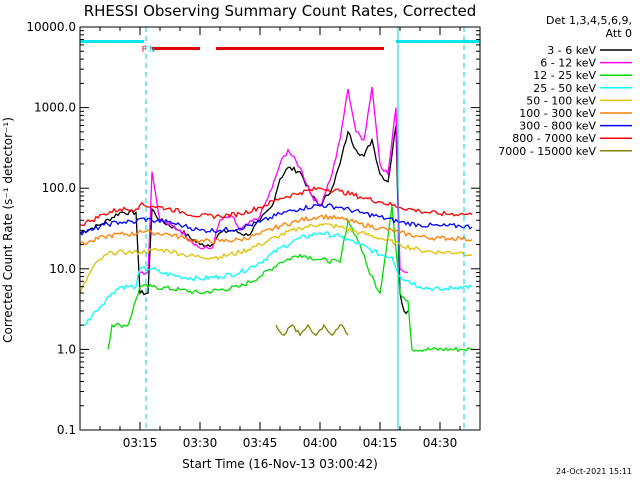 This screenshot has width=640, height=480. What do you see at coordinates (280, 464) in the screenshot?
I see `x-axis-label: Start Time (16-Nov-13 03:00:42)` at bounding box center [280, 464].